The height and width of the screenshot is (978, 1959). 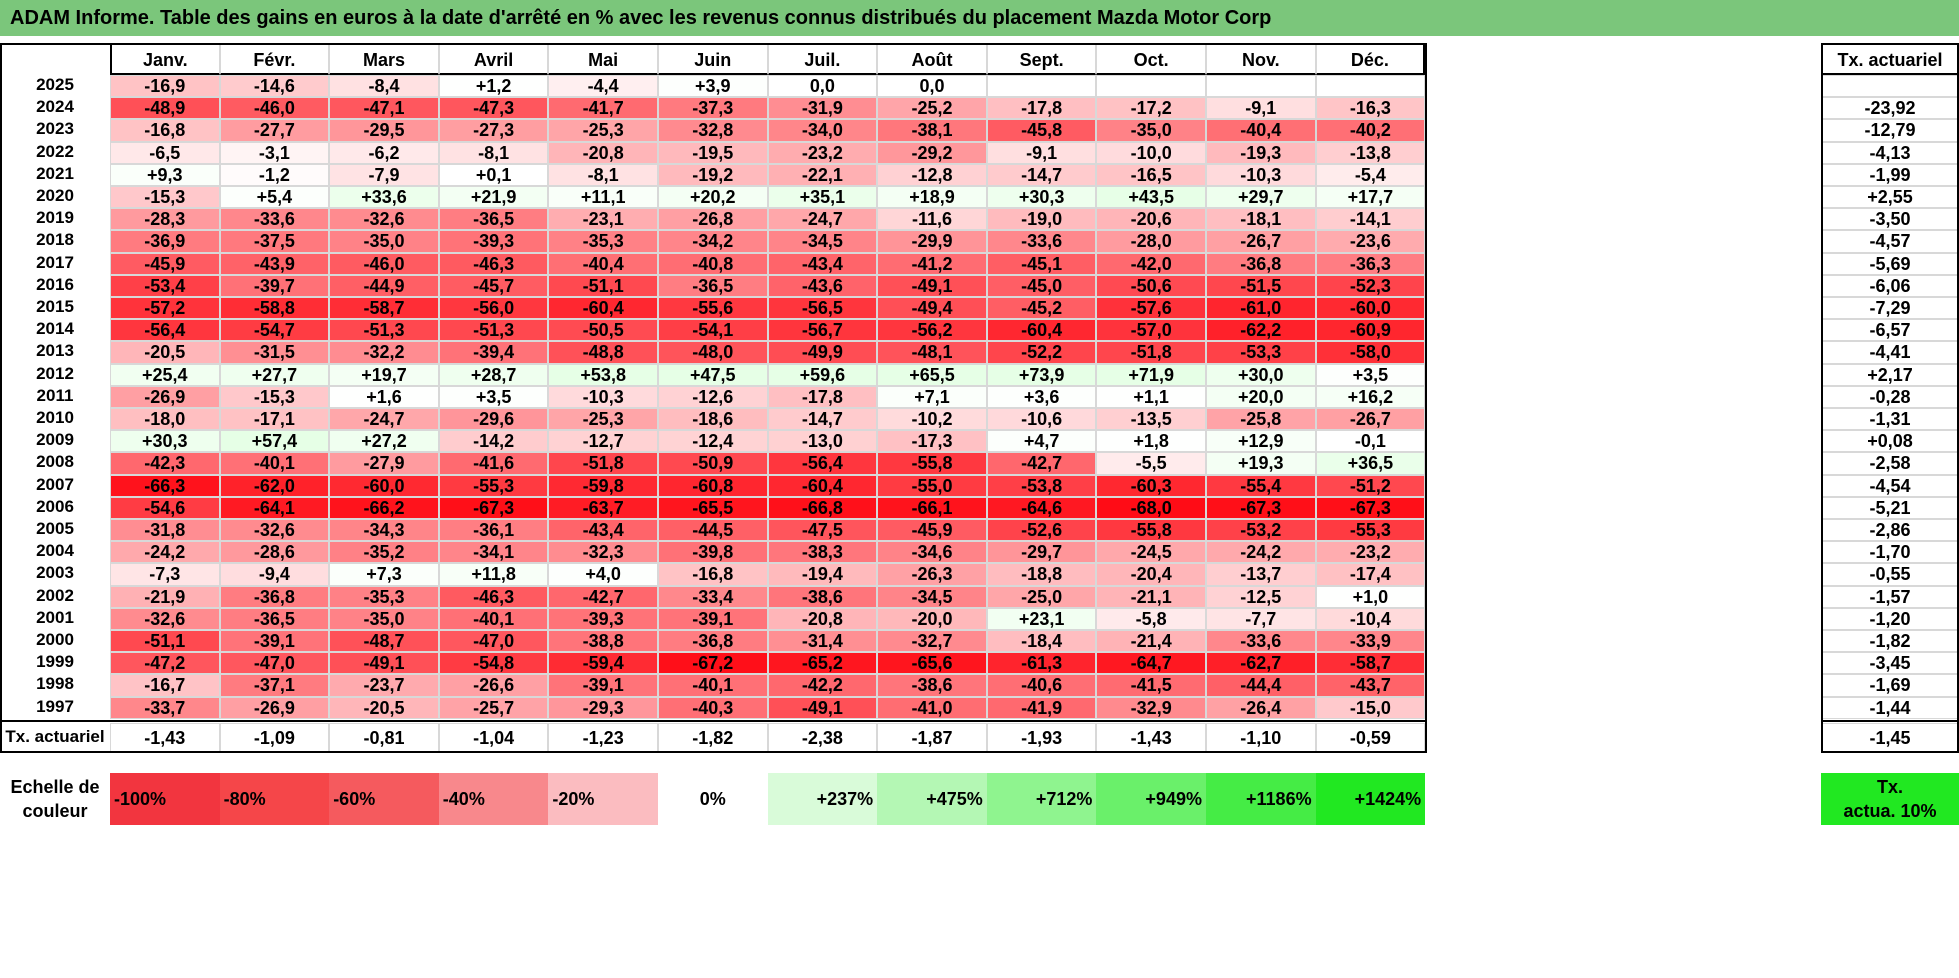 What do you see at coordinates (603, 374) in the screenshot?
I see `table-cell: +53,8` at bounding box center [603, 374].